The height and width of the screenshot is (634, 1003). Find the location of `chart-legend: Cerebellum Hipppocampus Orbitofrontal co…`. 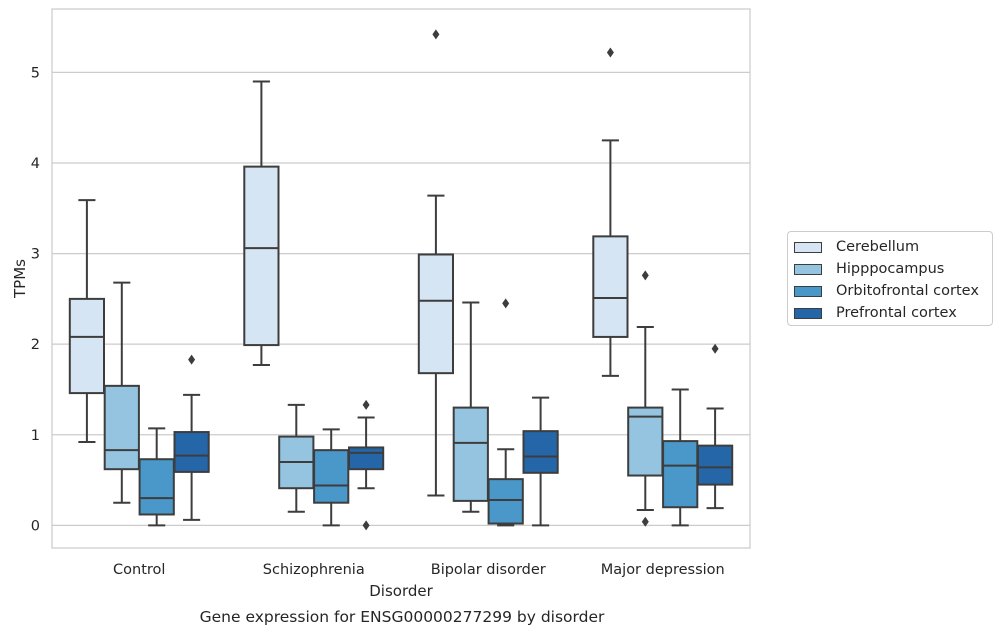

chart-legend: Cerebellum Hipppocampus Orbitofrontal co… is located at coordinates (890, 278).